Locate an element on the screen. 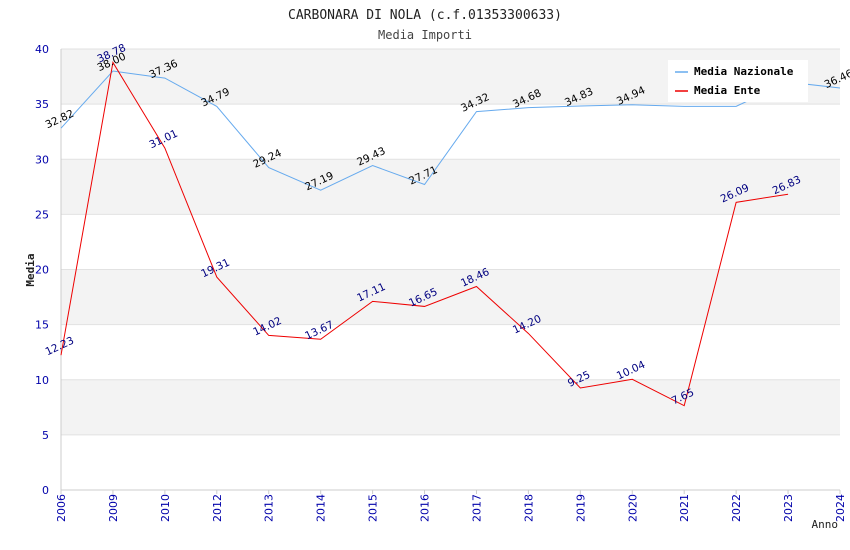  x-tick-label: 2014 is located at coordinates (321, 508).